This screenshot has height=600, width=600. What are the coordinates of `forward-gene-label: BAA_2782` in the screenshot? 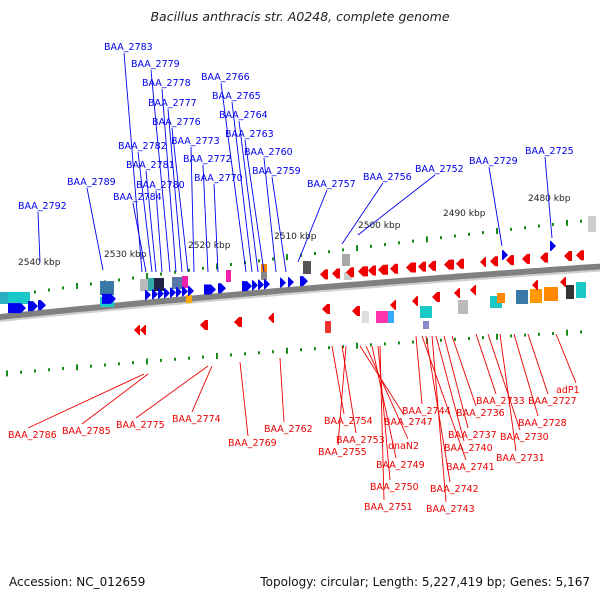 It's located at (142, 146).